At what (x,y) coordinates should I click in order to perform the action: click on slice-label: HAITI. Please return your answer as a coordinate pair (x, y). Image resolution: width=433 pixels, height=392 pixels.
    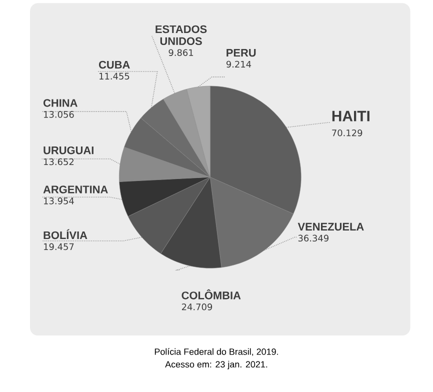
    Looking at the image, I should click on (351, 116).